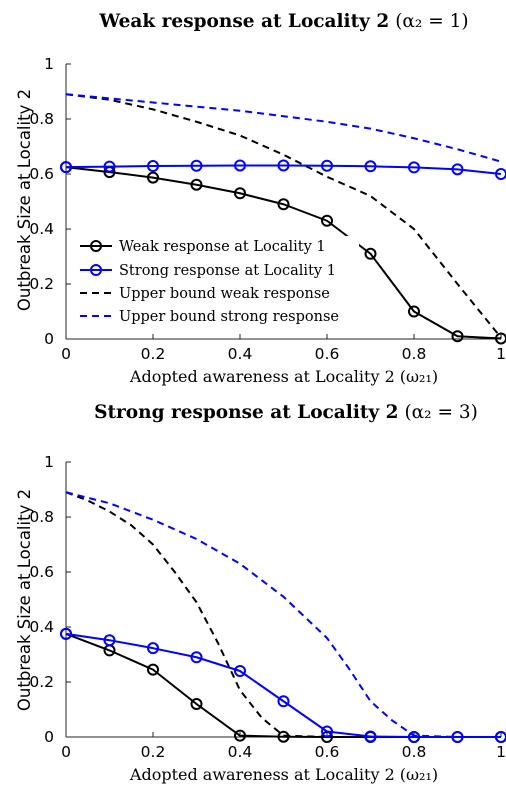 The width and height of the screenshot is (506, 787). I want to click on chart-title-math: (α₂ = 3), so click(440, 412).